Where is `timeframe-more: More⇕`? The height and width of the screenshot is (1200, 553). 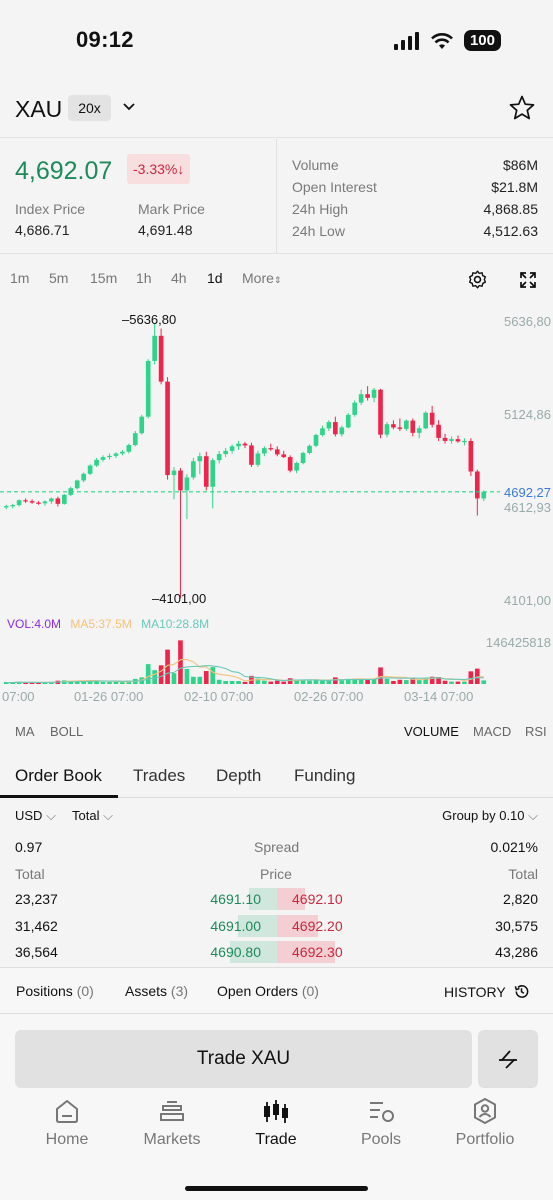
timeframe-more: More⇕ is located at coordinates (261, 278).